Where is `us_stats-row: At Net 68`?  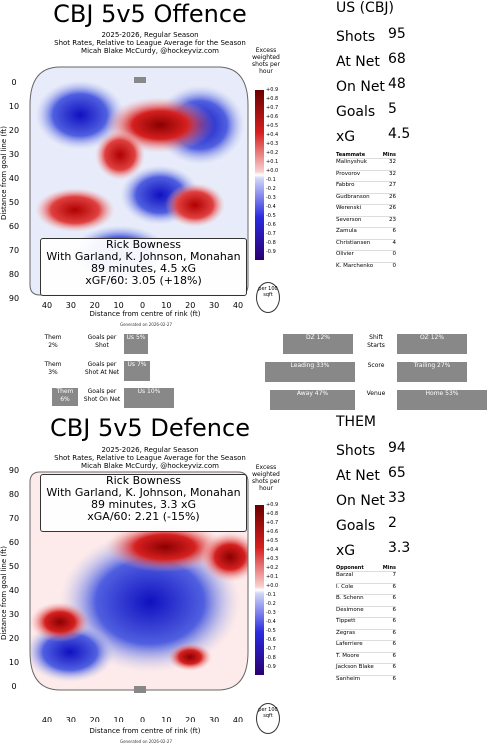 us_stats-row: At Net 68 is located at coordinates (391, 60).